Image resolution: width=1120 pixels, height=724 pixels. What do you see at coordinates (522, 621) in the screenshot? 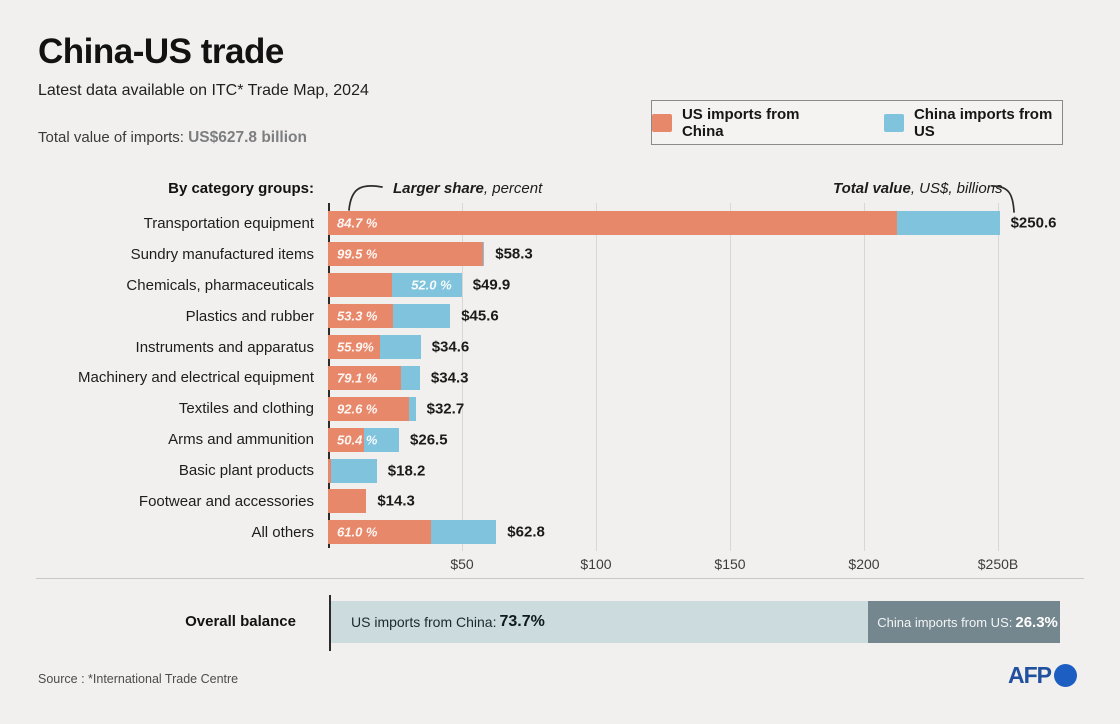
I see `balance-us-value: 73.7%` at bounding box center [522, 621].